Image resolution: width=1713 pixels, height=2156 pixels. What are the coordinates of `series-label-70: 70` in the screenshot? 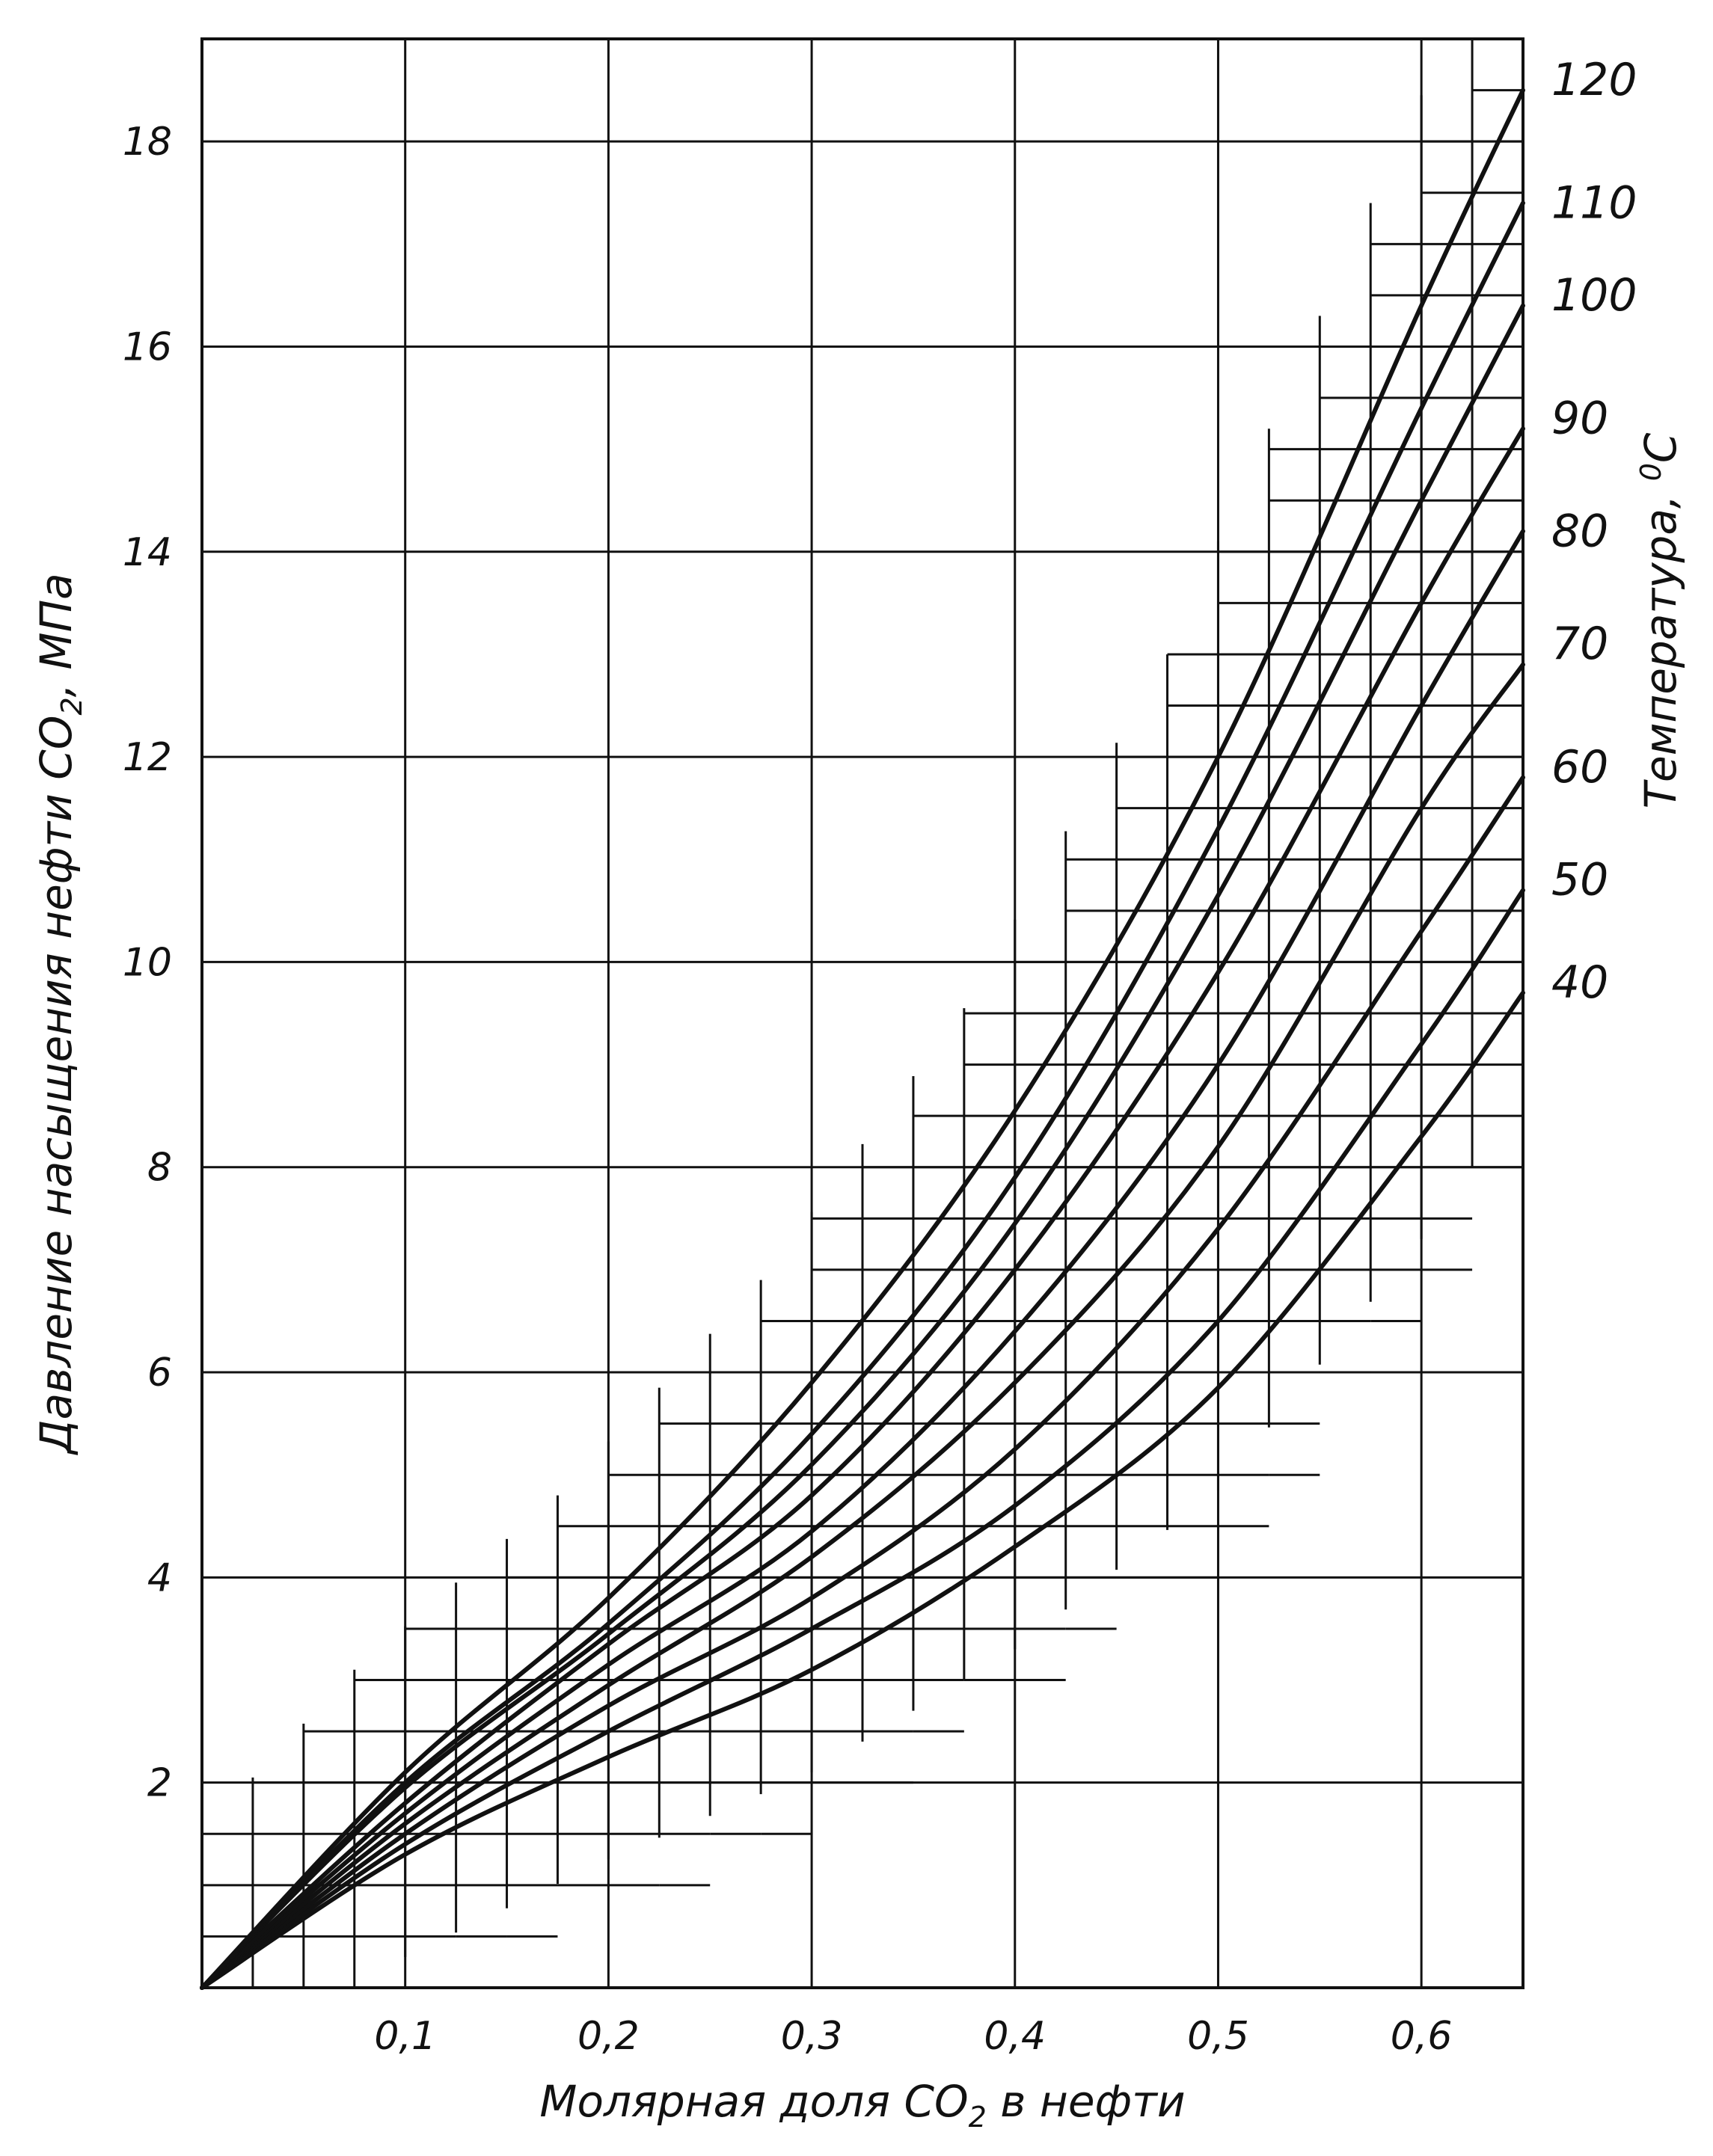 It's located at (1580, 644).